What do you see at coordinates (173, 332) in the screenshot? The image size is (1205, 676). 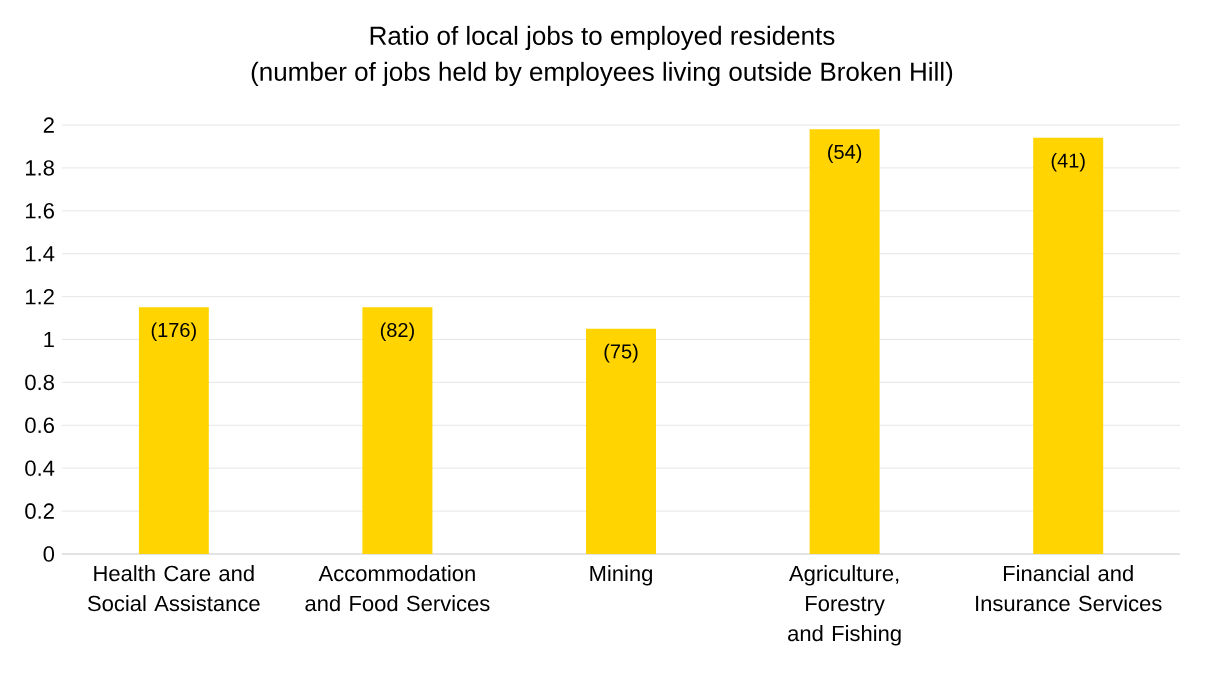 I see `annotation: (176)` at bounding box center [173, 332].